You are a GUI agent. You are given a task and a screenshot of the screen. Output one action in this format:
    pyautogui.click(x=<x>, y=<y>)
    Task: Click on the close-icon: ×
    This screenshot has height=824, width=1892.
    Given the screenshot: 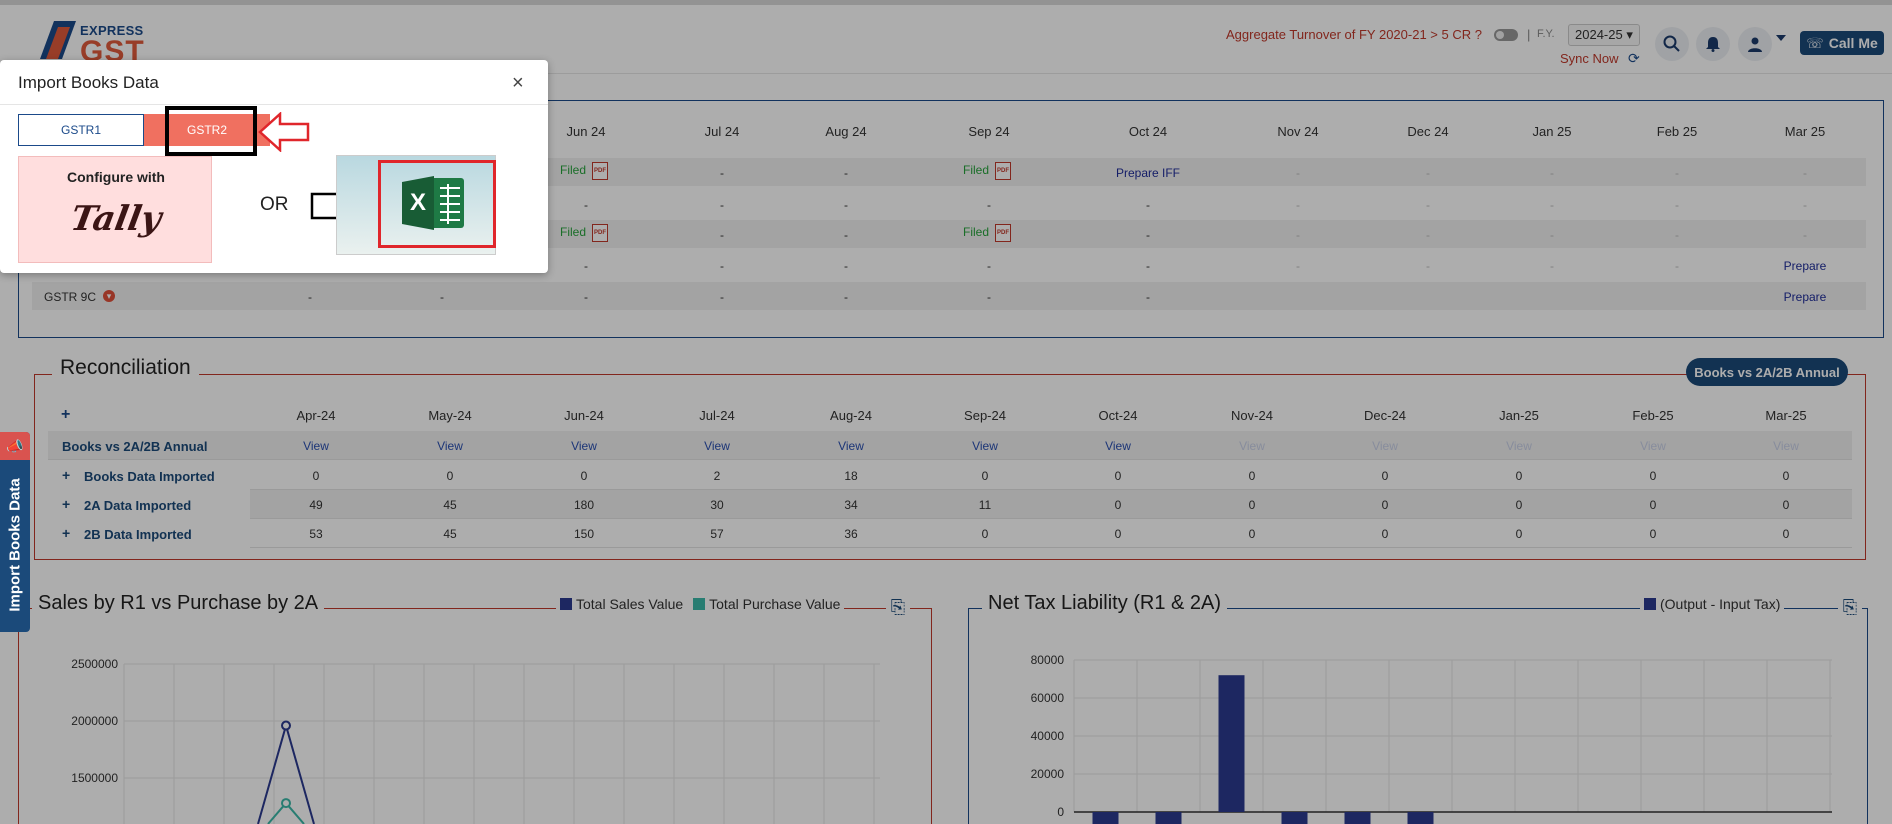 What is the action you would take?
    pyautogui.click(x=518, y=83)
    